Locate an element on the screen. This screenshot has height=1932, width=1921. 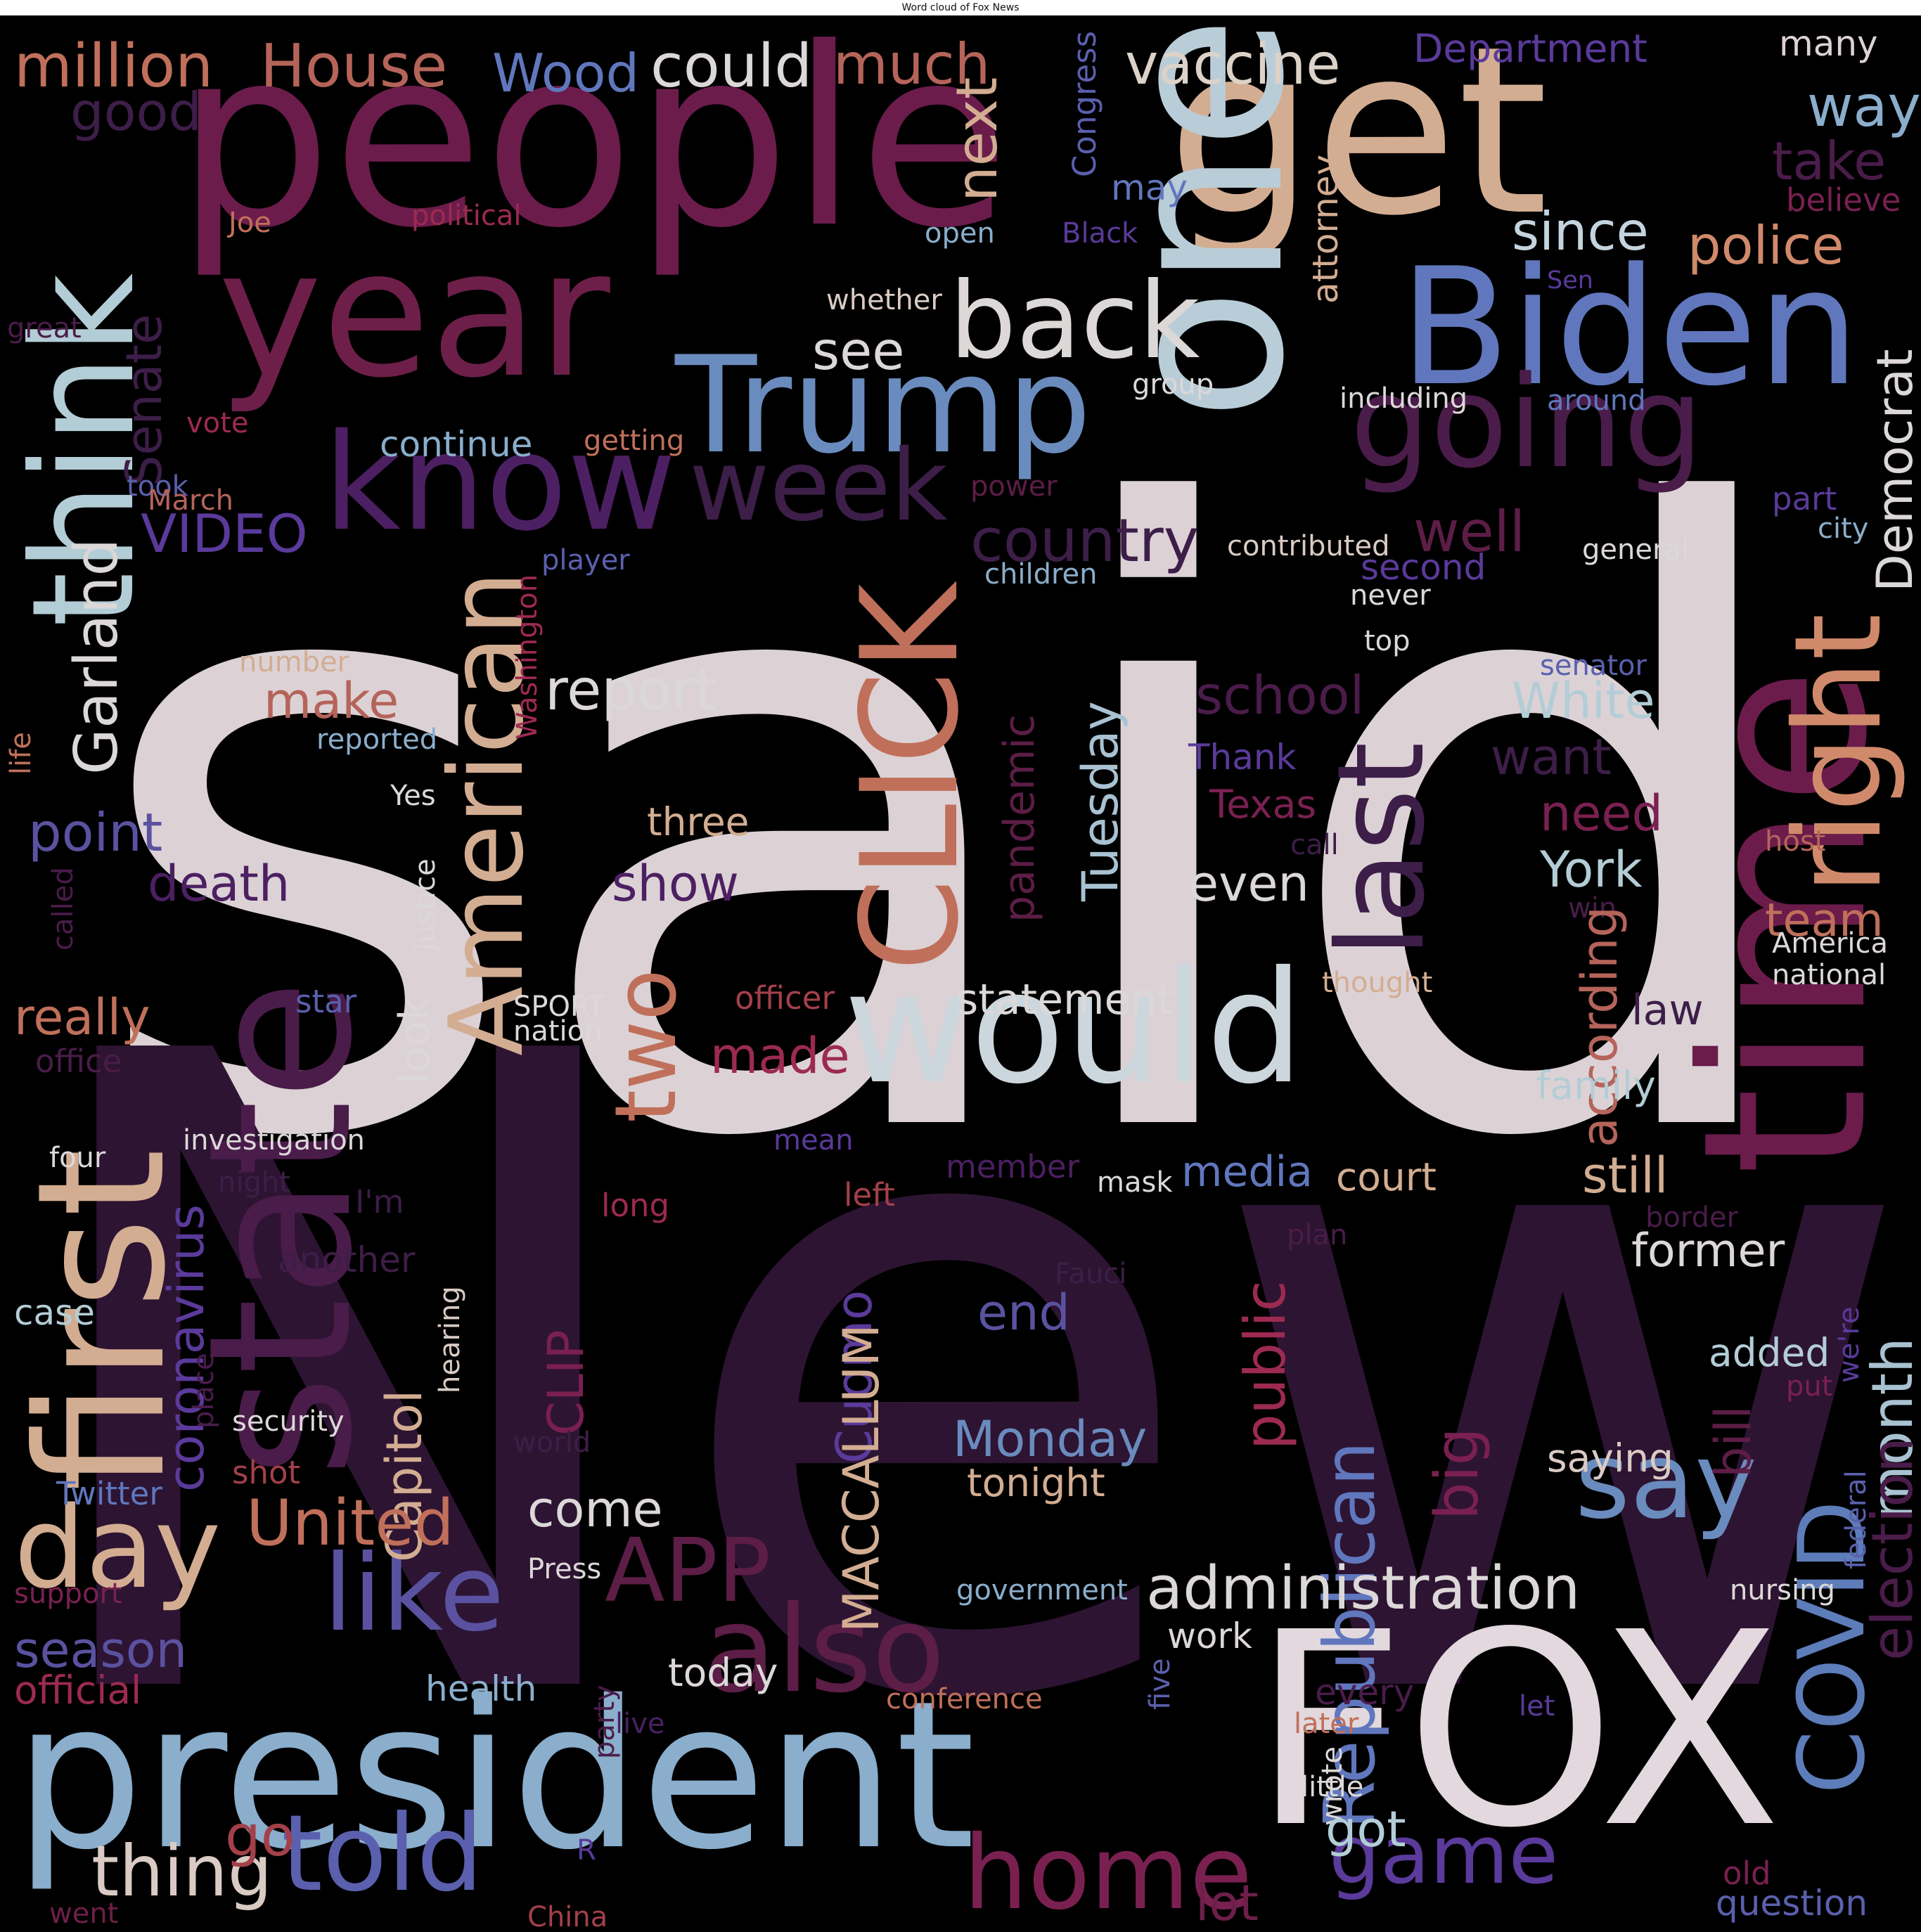
cloud-word: old is located at coordinates (1747, 1873).